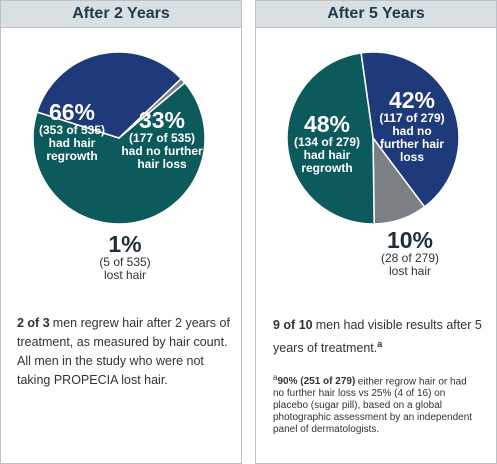 This screenshot has width=497, height=464. Describe the element at coordinates (125, 262) in the screenshot. I see `slice-count: (5 of 535)` at that location.